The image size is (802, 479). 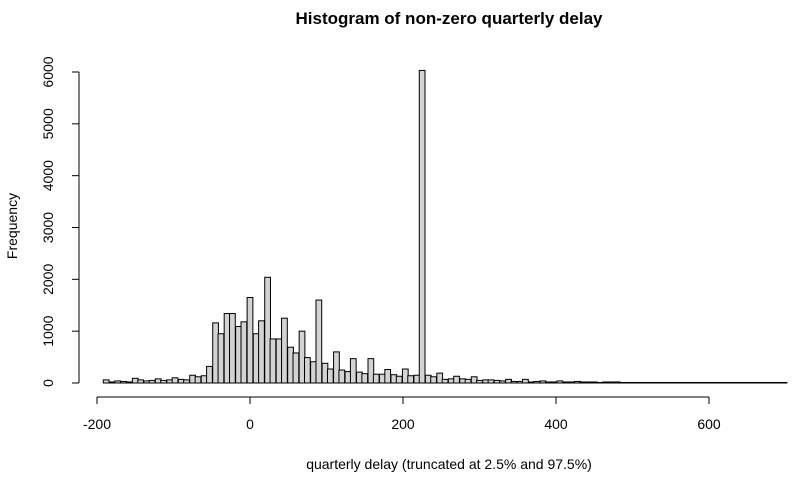 What do you see at coordinates (48, 330) in the screenshot?
I see `y-tick-label: 1000` at bounding box center [48, 330].